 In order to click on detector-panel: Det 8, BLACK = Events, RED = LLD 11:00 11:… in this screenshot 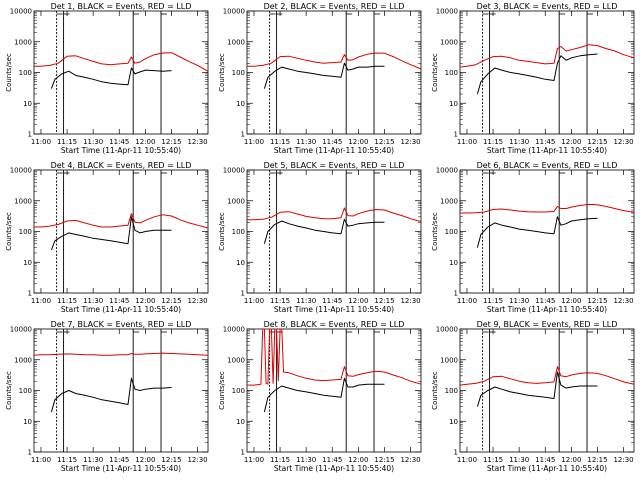, I will do `click(320, 396)`.